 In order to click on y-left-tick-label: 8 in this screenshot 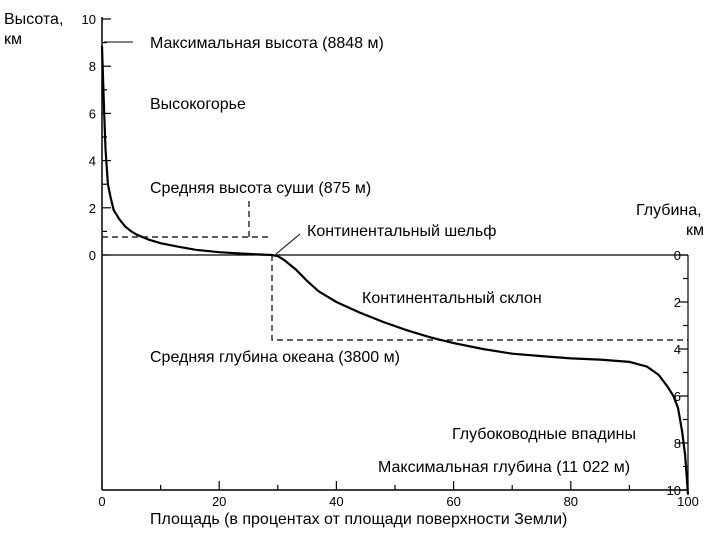, I will do `click(92, 66)`.